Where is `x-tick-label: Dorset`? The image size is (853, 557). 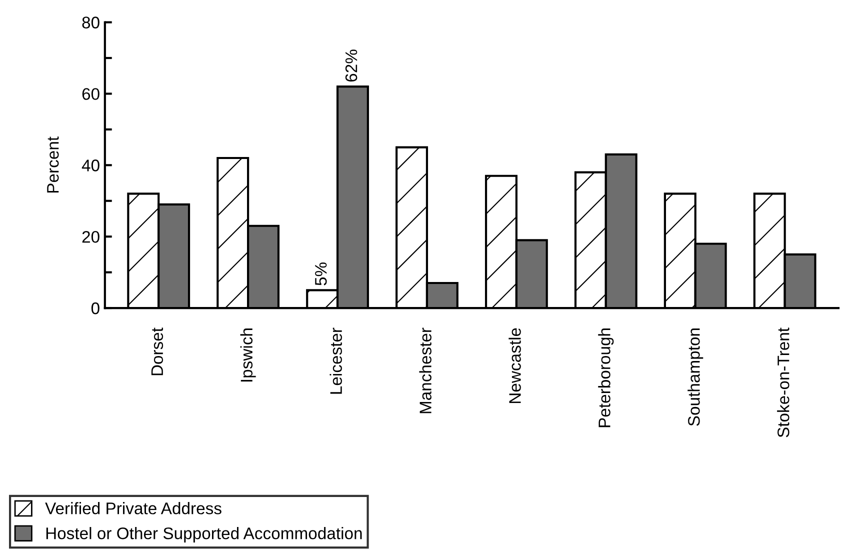 x-tick-label: Dorset is located at coordinates (157, 352).